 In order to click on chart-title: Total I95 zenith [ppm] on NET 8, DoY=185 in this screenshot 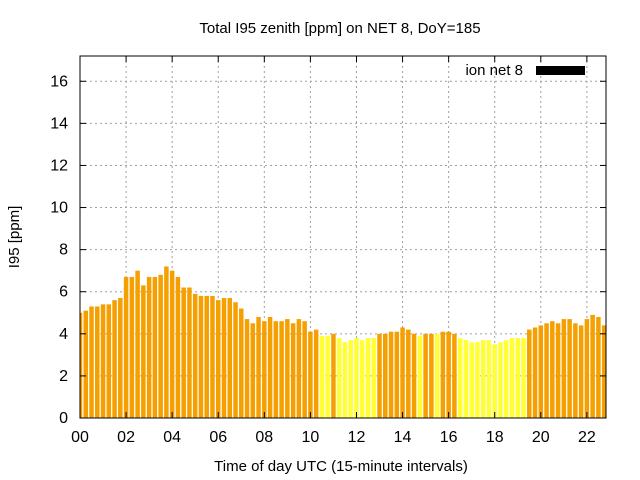, I will do `click(339, 28)`.